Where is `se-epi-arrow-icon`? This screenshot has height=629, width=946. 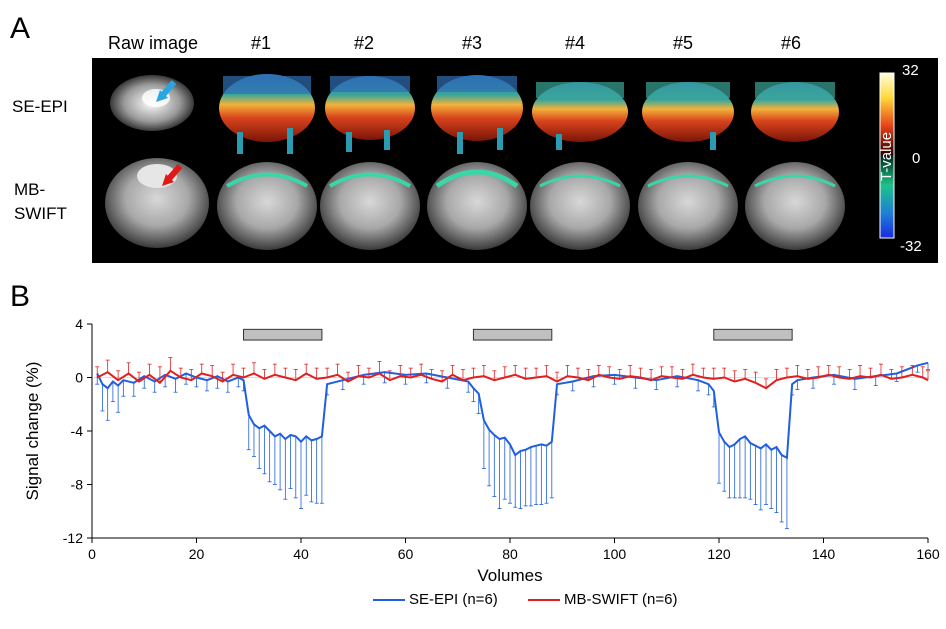
se-epi-arrow-icon is located at coordinates (166, 91).